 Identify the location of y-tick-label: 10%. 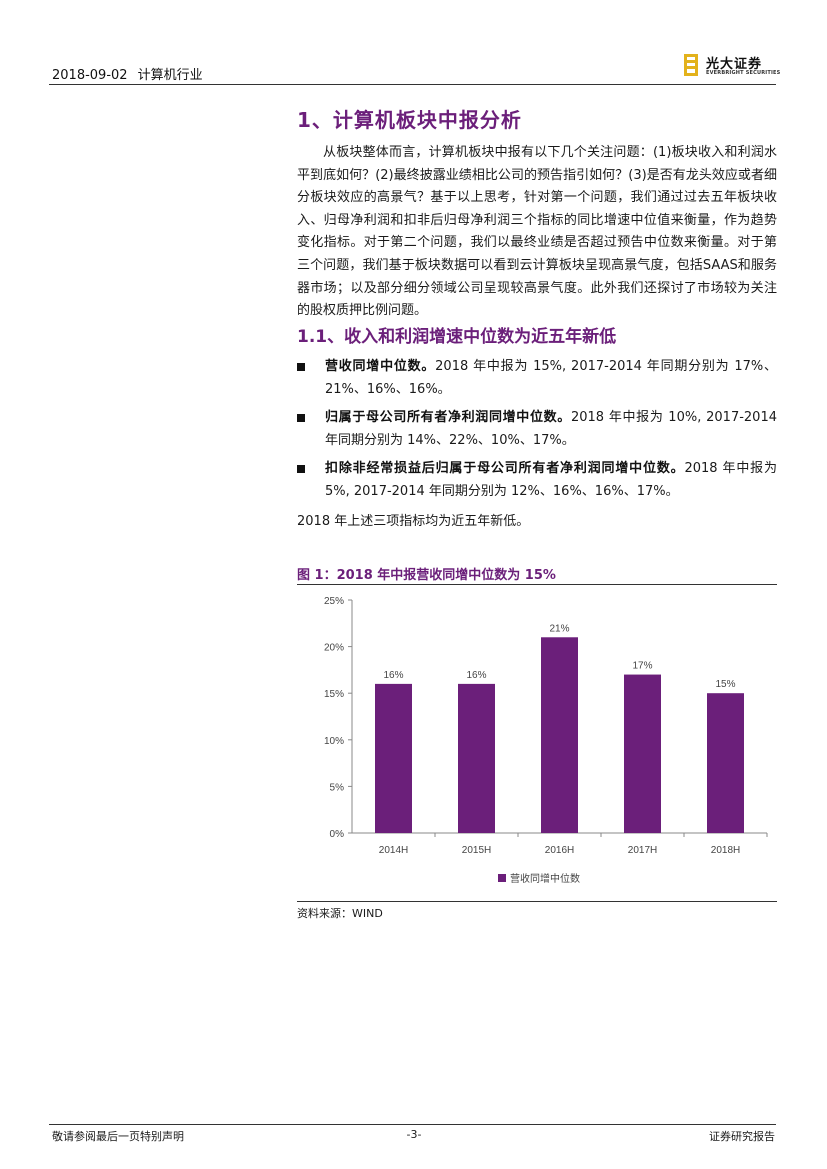
(334, 741).